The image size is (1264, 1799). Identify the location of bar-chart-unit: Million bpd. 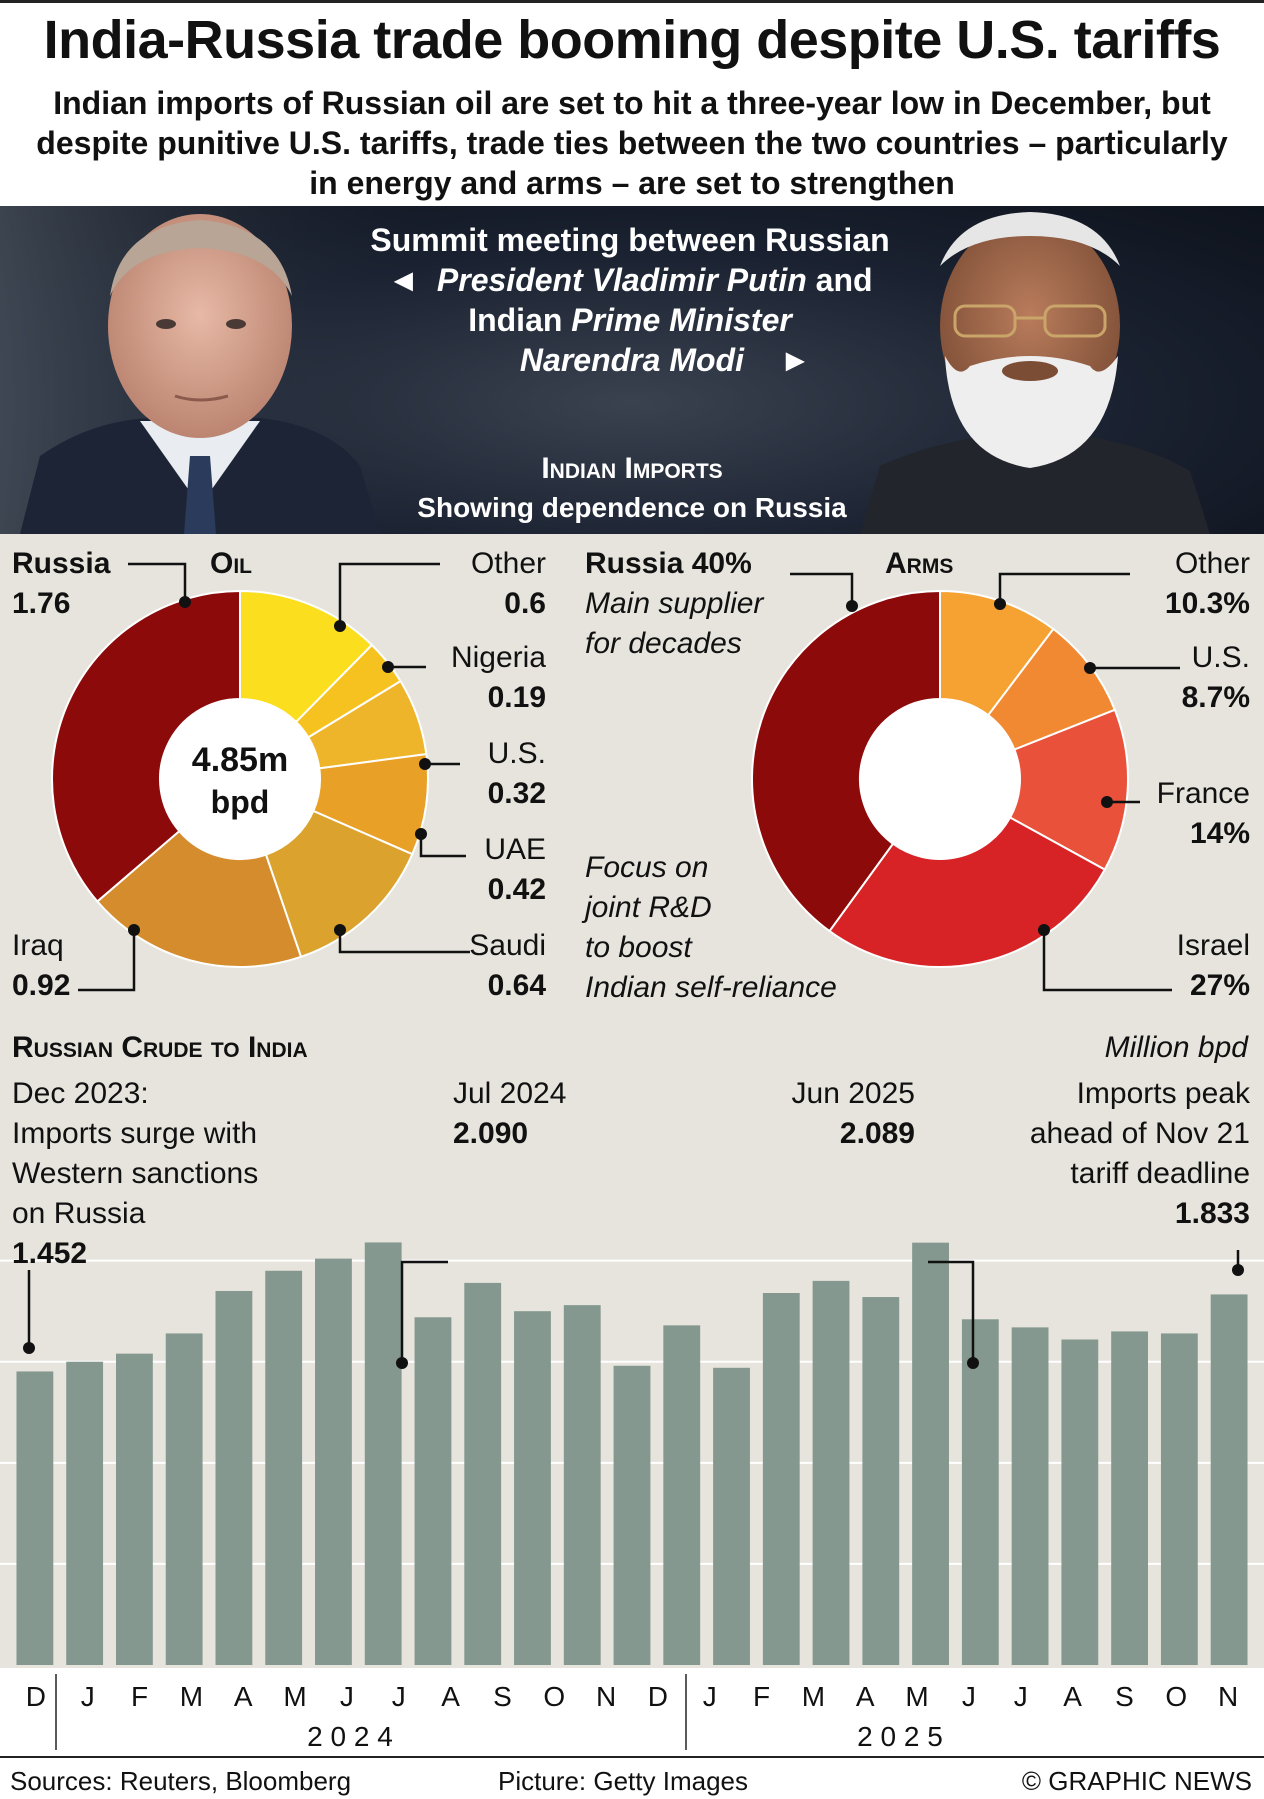
(1176, 1047).